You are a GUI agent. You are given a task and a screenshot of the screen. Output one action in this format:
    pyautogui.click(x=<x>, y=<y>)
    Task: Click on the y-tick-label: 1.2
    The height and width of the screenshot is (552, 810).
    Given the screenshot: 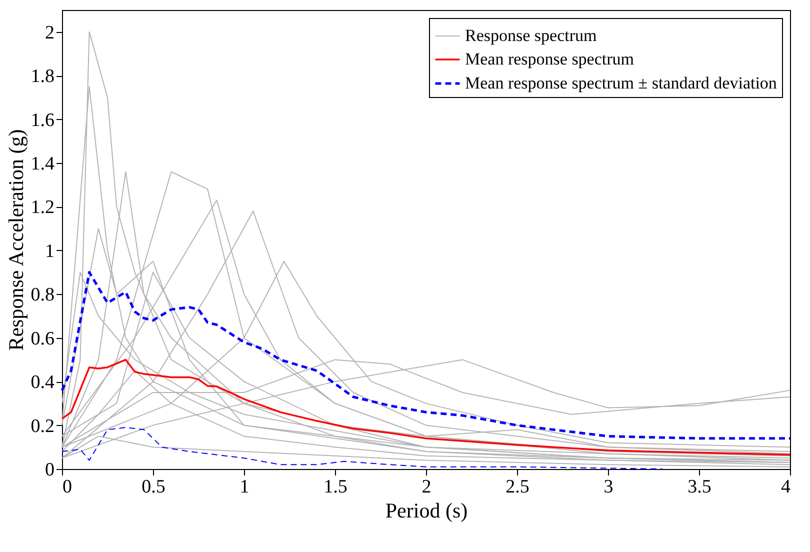 What is the action you would take?
    pyautogui.click(x=42, y=207)
    